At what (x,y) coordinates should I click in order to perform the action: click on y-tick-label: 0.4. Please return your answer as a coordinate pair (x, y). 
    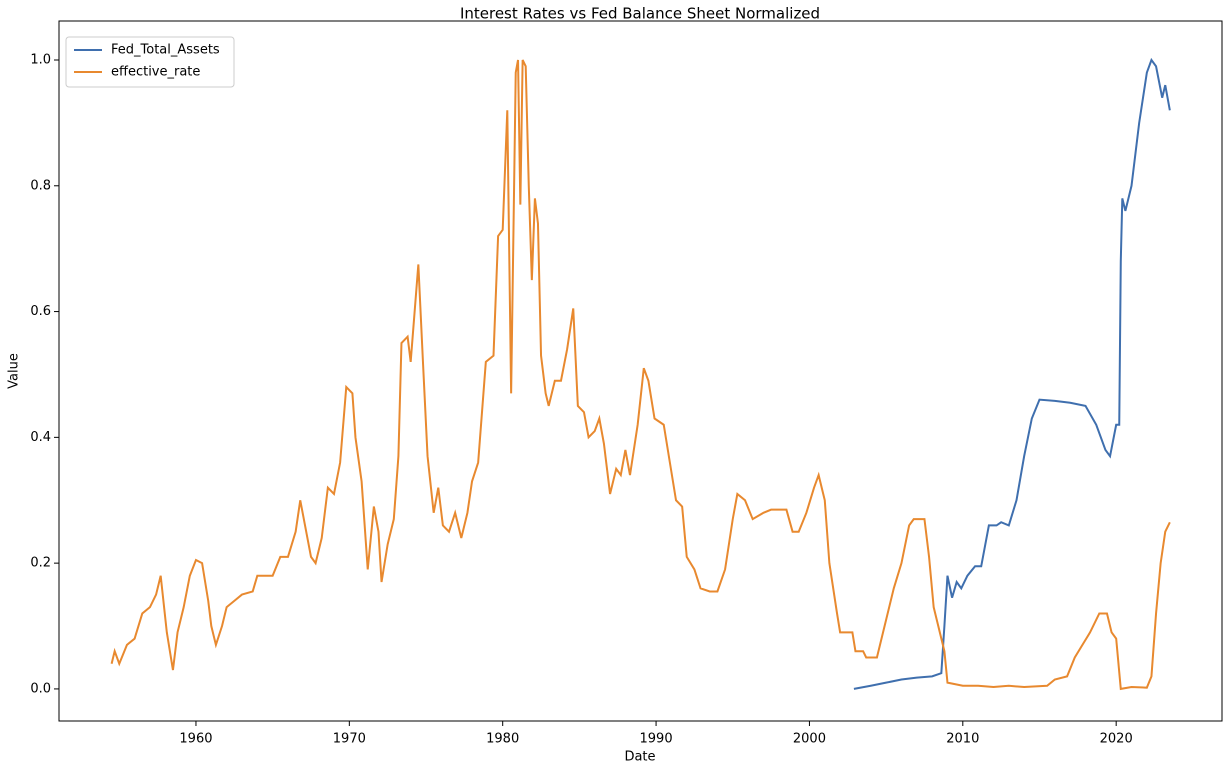
    Looking at the image, I should click on (40, 437).